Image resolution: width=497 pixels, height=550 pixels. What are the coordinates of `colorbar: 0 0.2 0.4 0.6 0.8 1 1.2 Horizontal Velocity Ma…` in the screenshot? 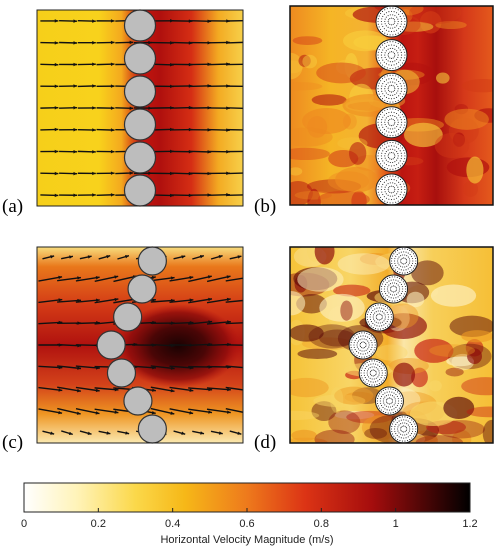 It's located at (249, 514).